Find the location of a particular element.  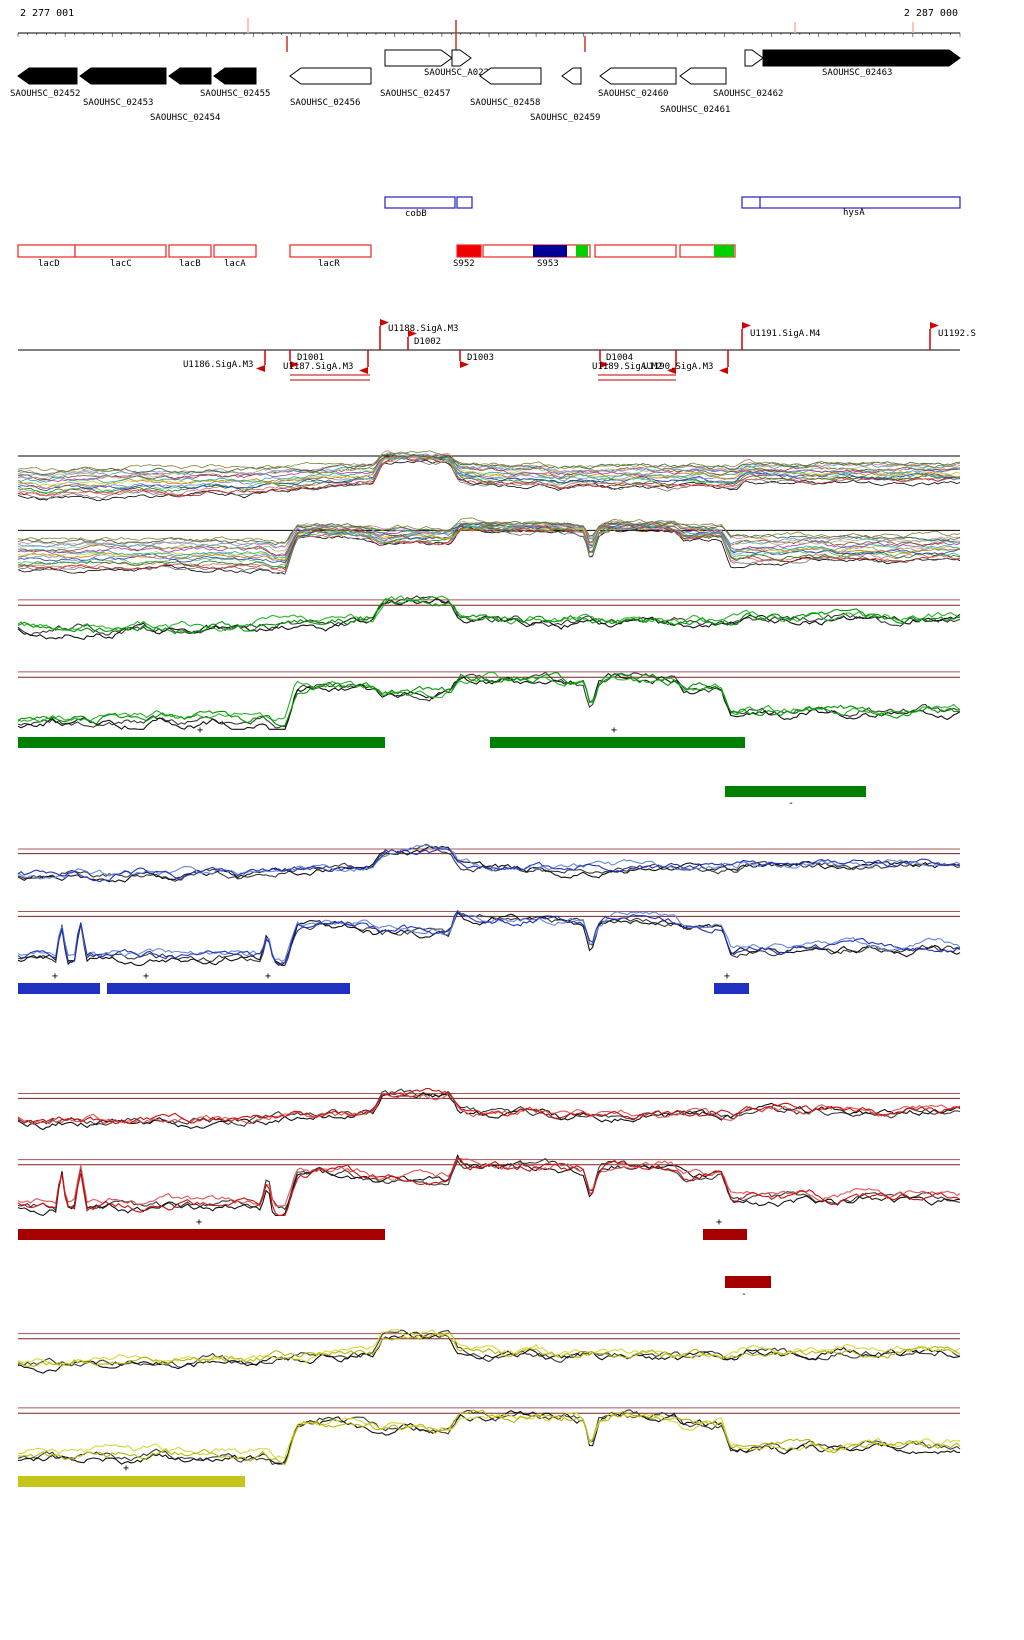

strand-sign: - is located at coordinates (744, 1294).